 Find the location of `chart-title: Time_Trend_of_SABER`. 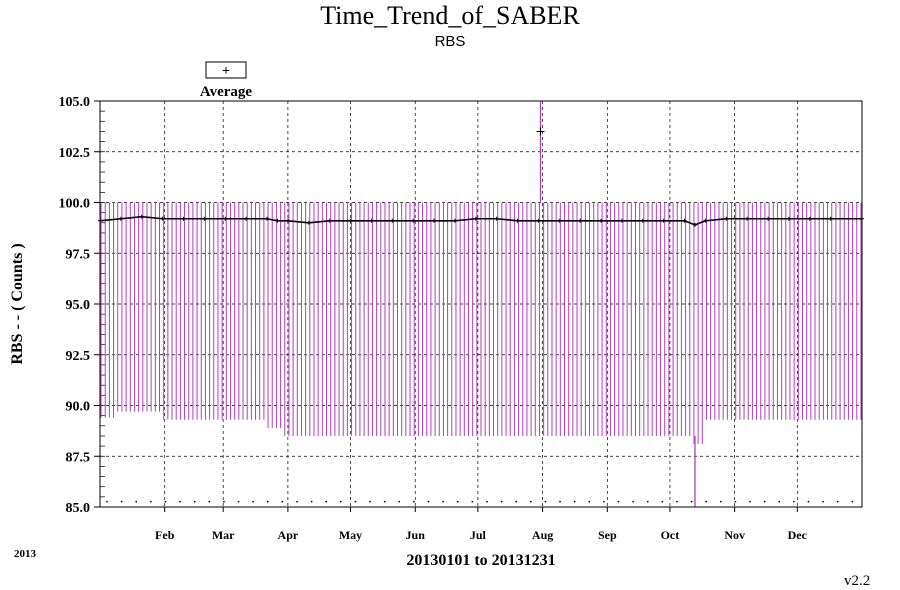

chart-title: Time_Trend_of_SABER is located at coordinates (450, 15).